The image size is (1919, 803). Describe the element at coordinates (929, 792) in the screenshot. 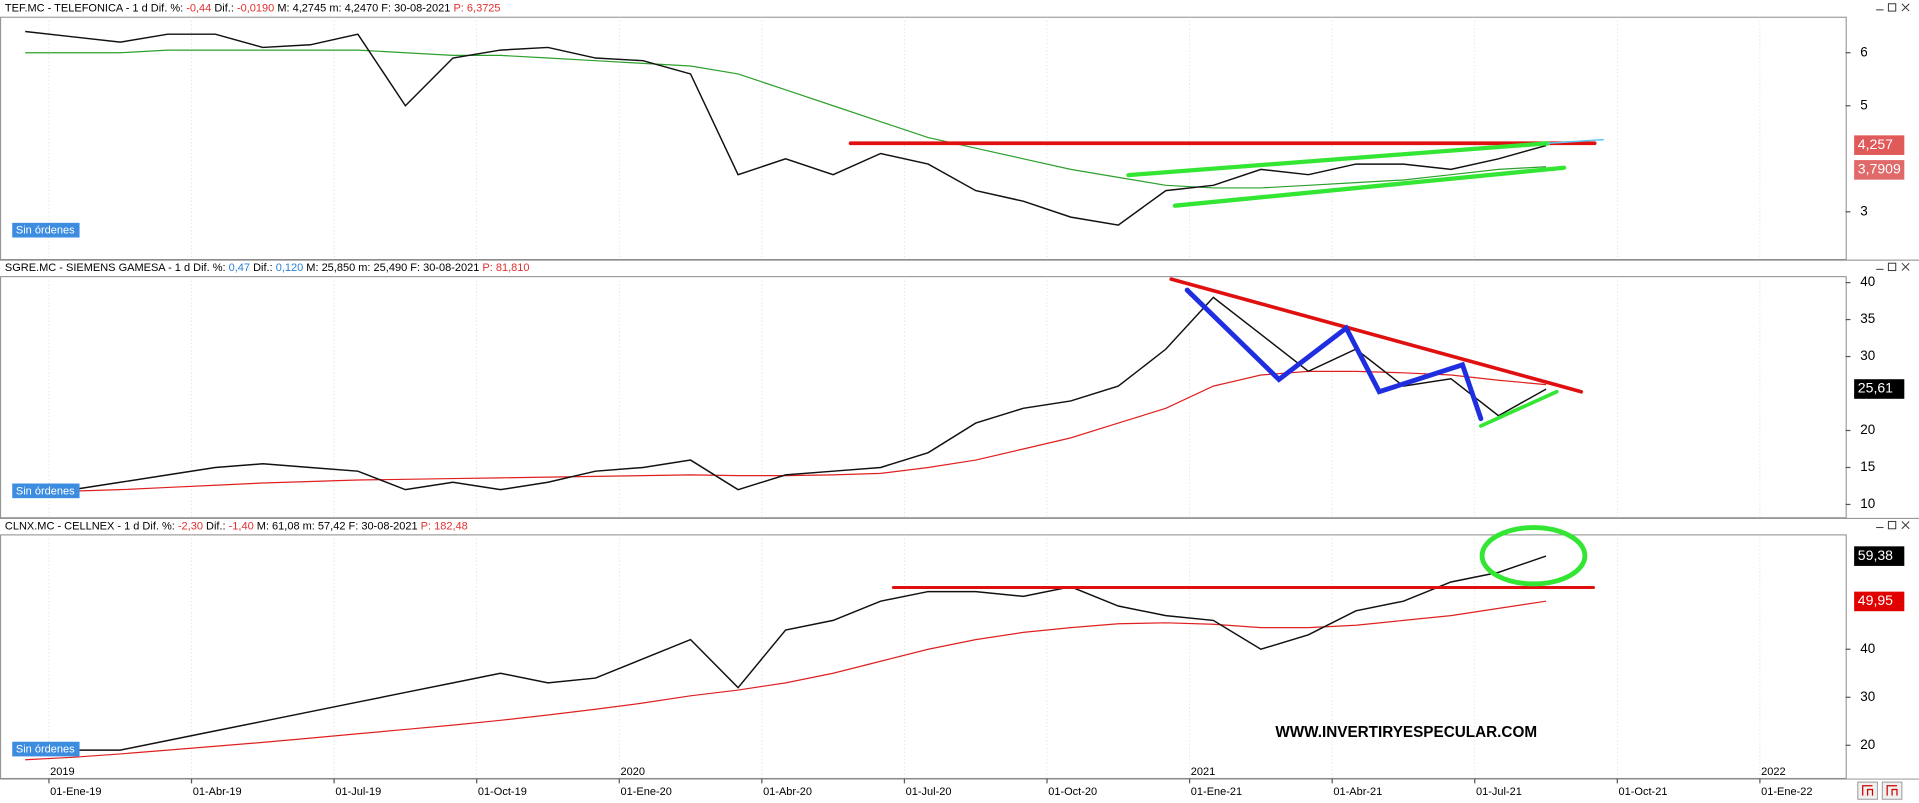

I see `date-label: 01-Jul-20` at that location.